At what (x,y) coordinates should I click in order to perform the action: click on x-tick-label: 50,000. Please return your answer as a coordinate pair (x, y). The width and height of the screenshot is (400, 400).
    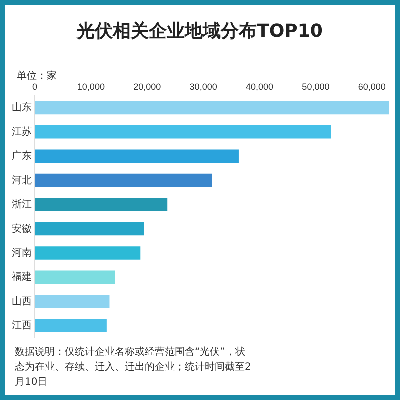
    Looking at the image, I should click on (316, 87).